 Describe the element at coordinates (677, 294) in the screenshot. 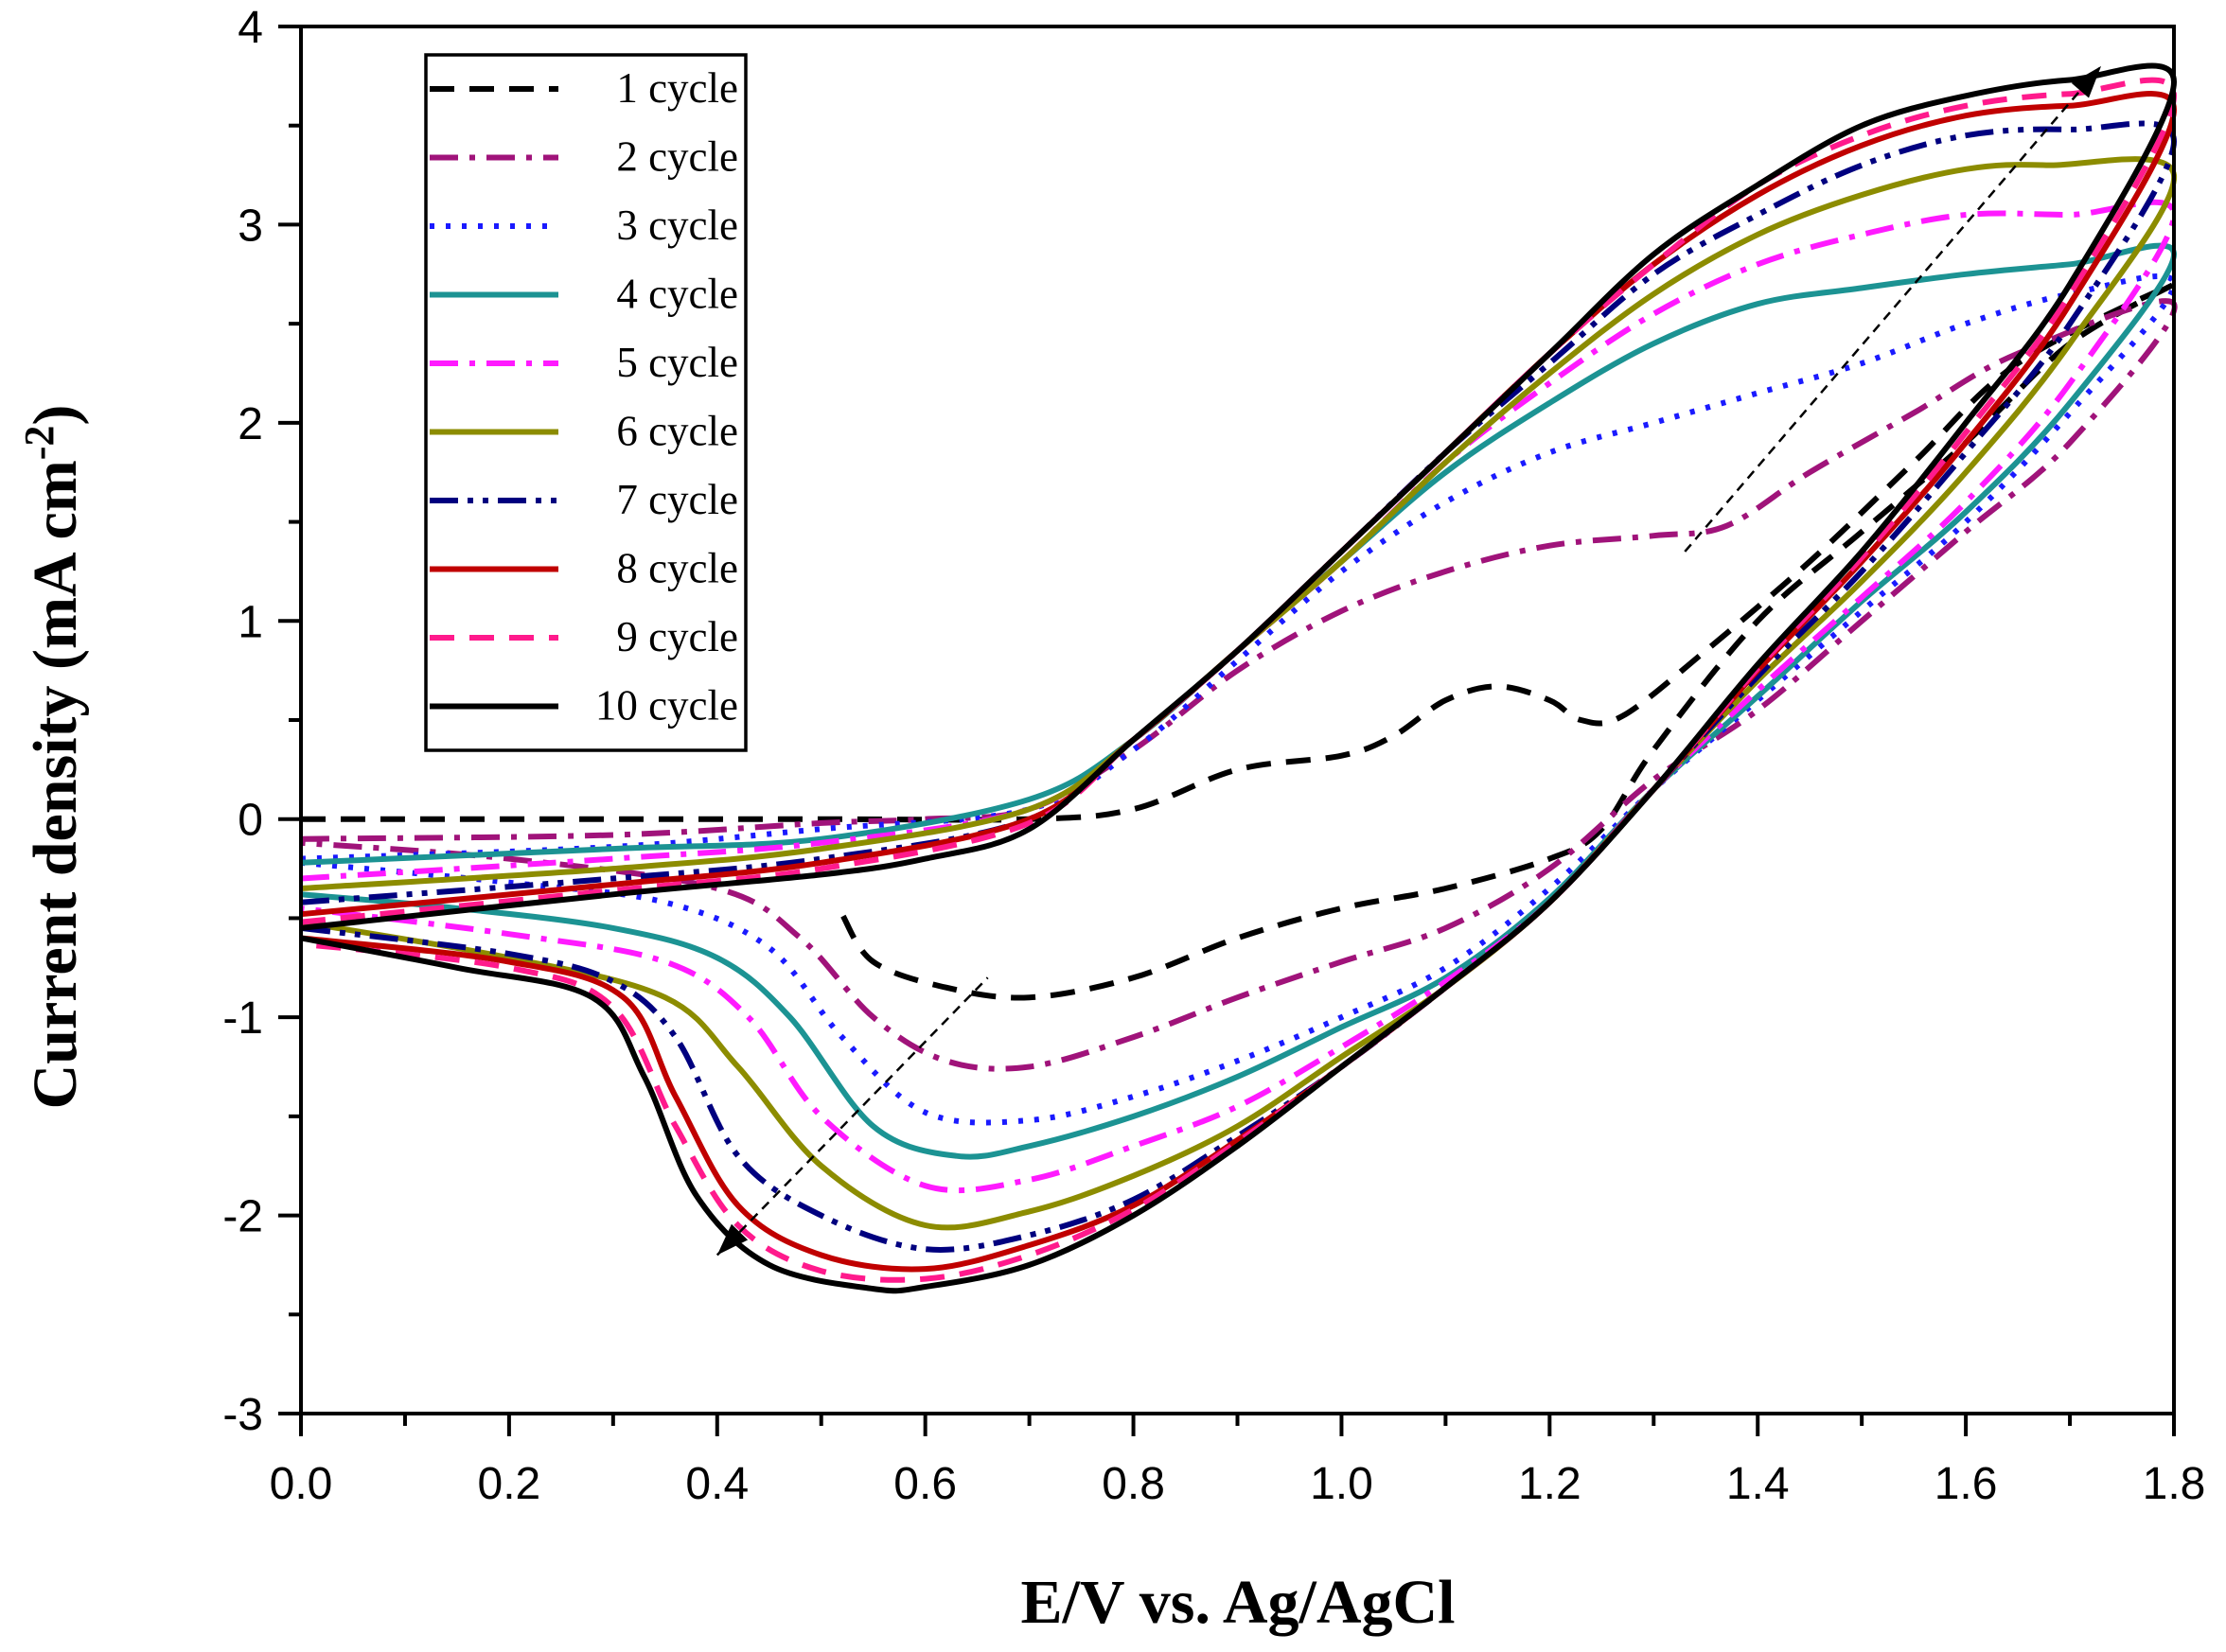

I see `legend-label-cycle-4: 4 cycle` at that location.